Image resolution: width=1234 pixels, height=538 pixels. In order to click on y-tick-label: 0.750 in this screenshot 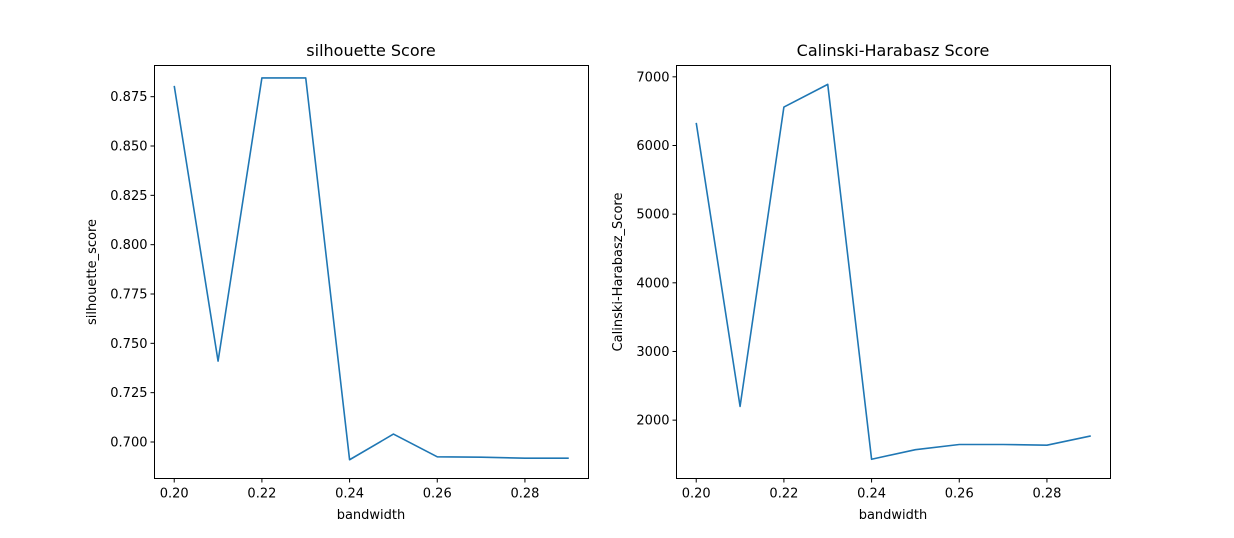, I will do `click(128, 344)`.